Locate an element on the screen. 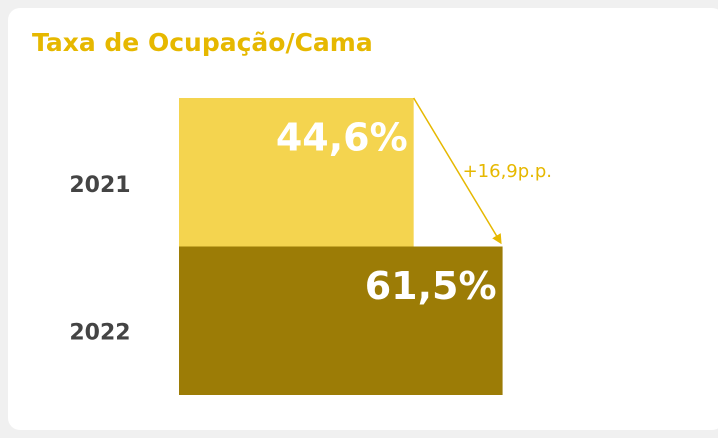 The height and width of the screenshot is (438, 718). value-label: 44,6% is located at coordinates (342, 138).